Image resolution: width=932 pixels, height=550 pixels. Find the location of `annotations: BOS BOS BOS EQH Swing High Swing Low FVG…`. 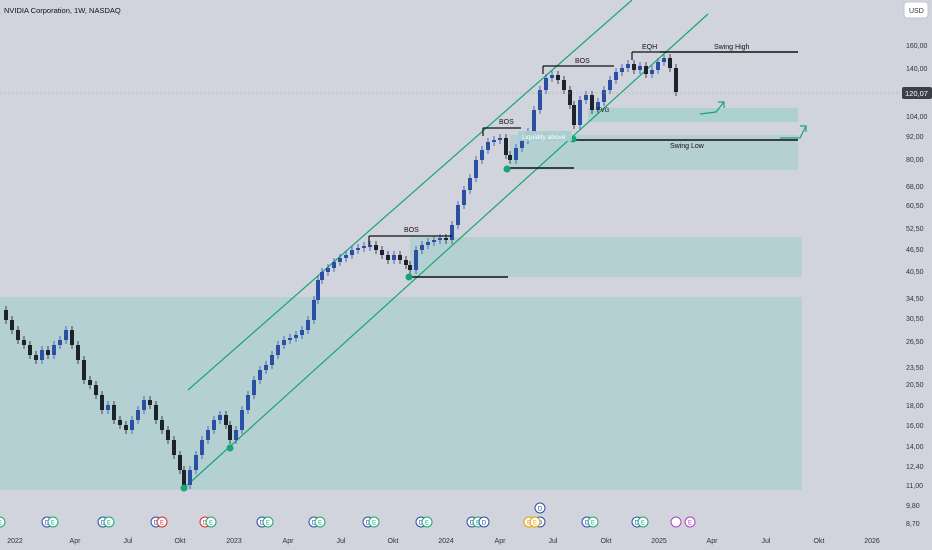

annotations: BOS BOS BOS EQH Swing High Swing Low FVG… is located at coordinates (577, 139).